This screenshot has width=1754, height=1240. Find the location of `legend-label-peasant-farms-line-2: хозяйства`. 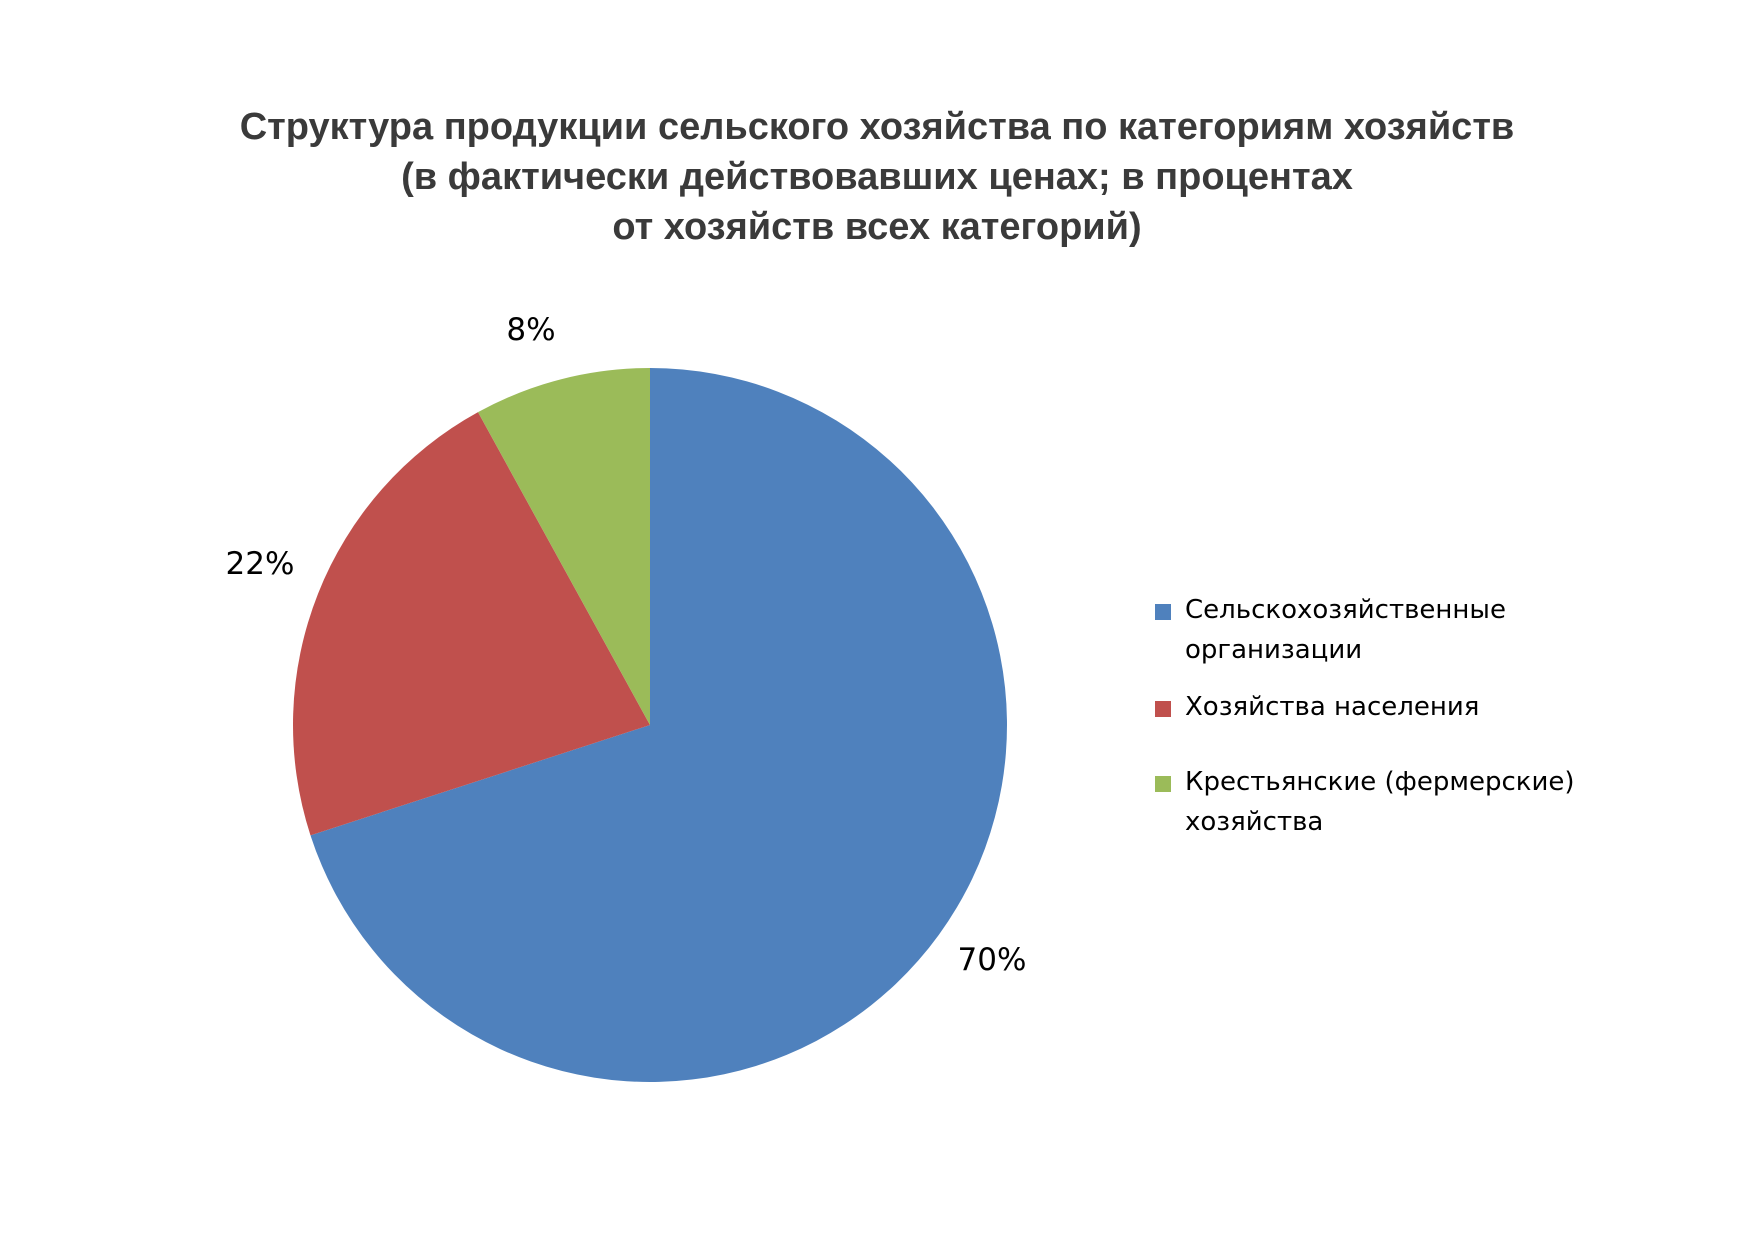

legend-label-peasant-farms-line-2: хозяйства is located at coordinates (1254, 822).